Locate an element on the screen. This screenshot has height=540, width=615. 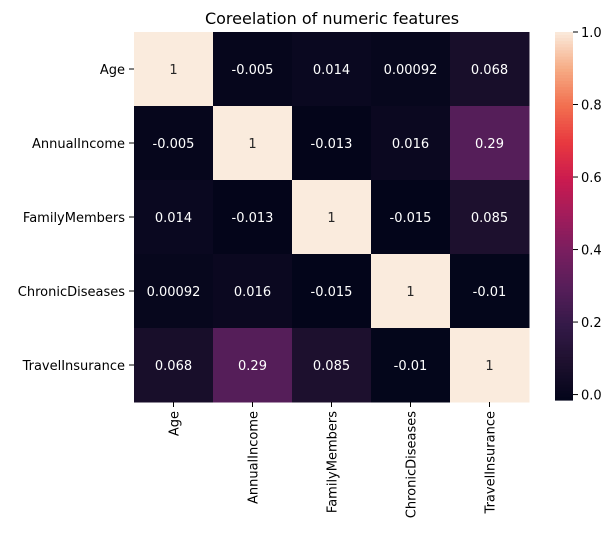
heatmap-cell-label: 0.29 is located at coordinates (252, 366).